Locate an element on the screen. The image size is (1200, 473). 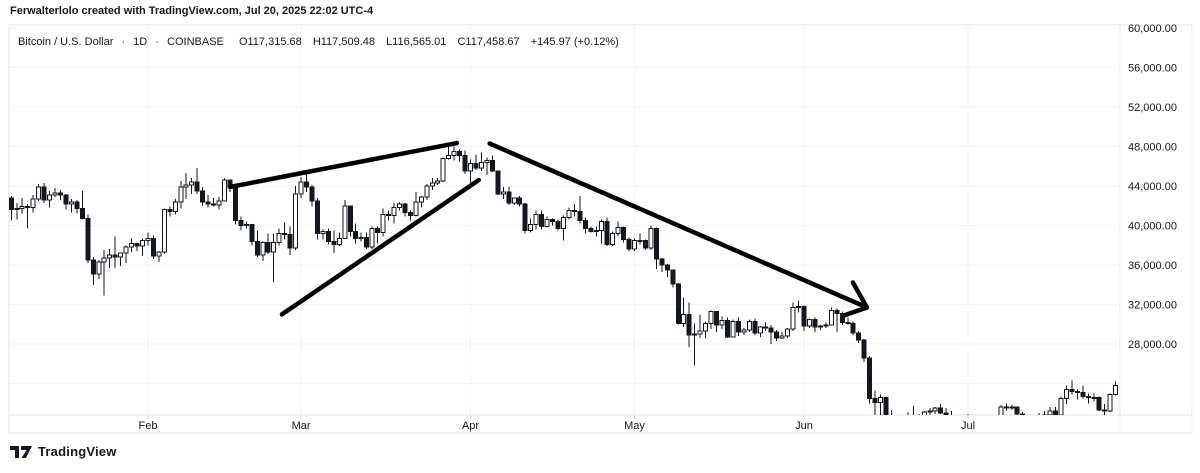
time-axis-label: Apr is located at coordinates (470, 426).